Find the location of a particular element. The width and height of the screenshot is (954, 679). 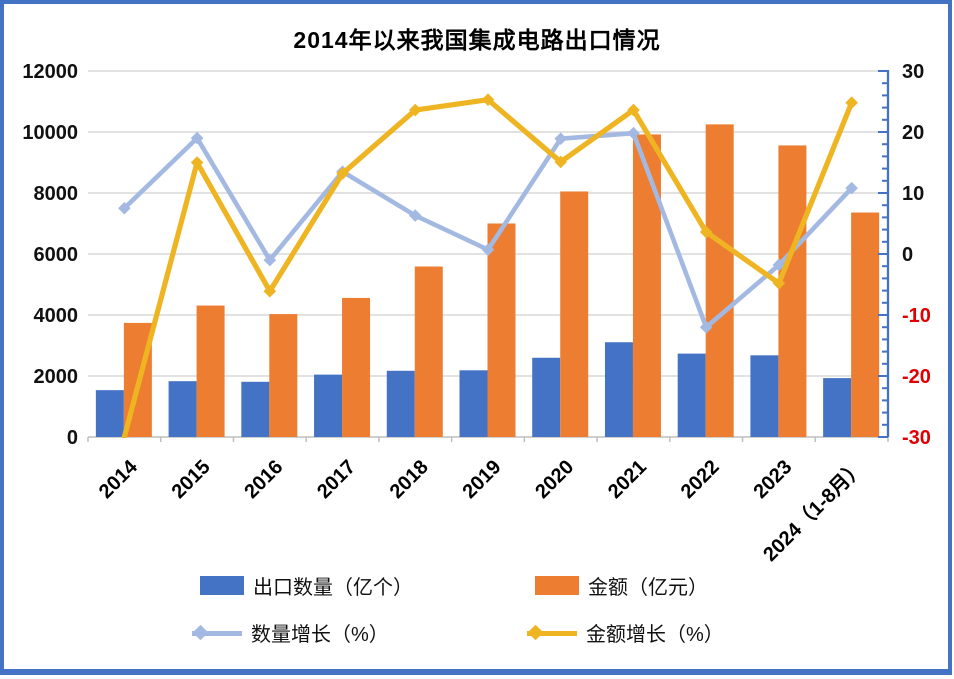

right-axis is located at coordinates (884, 254).